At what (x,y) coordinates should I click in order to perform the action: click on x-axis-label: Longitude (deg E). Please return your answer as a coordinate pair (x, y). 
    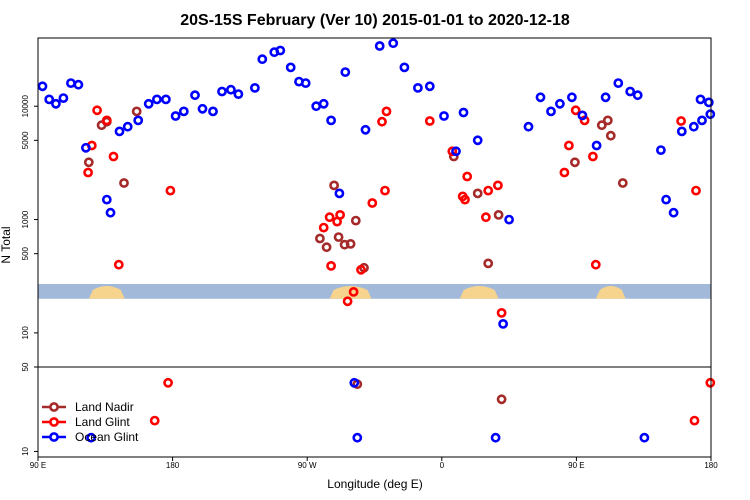
    Looking at the image, I should click on (374, 484).